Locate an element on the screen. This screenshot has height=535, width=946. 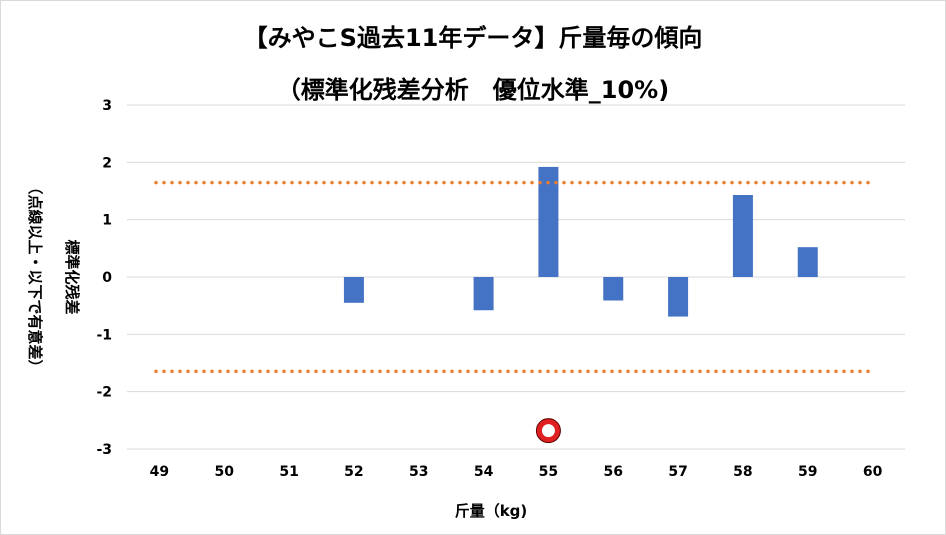
highlight-marker-center is located at coordinates (548, 431).